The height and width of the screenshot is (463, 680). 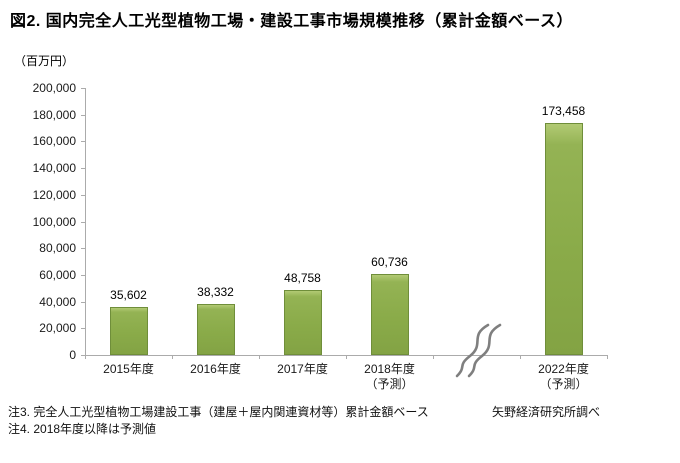 I want to click on y-tick-label-8: 160,000, so click(x=54, y=141).